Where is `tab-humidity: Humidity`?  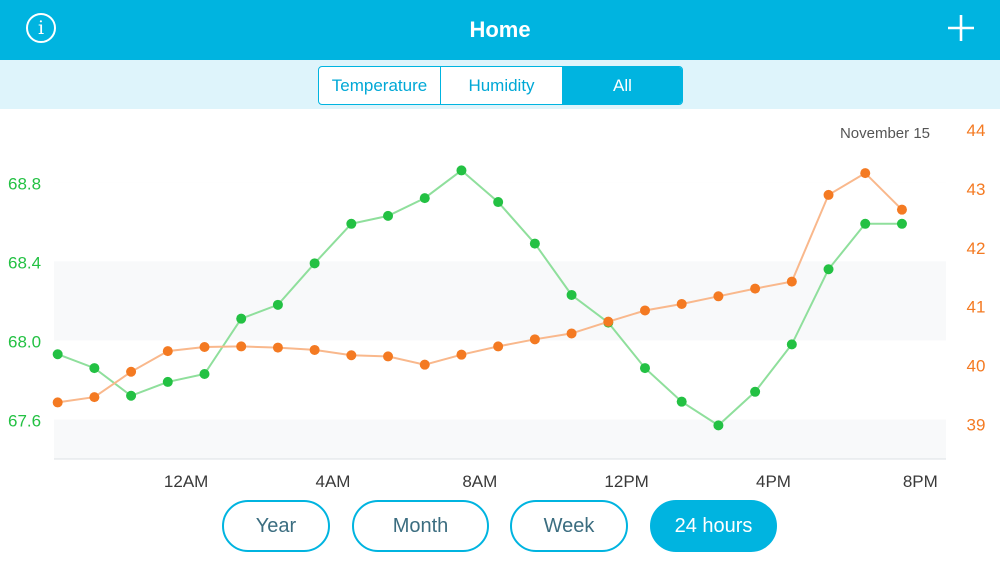 tab-humidity: Humidity is located at coordinates (501, 85).